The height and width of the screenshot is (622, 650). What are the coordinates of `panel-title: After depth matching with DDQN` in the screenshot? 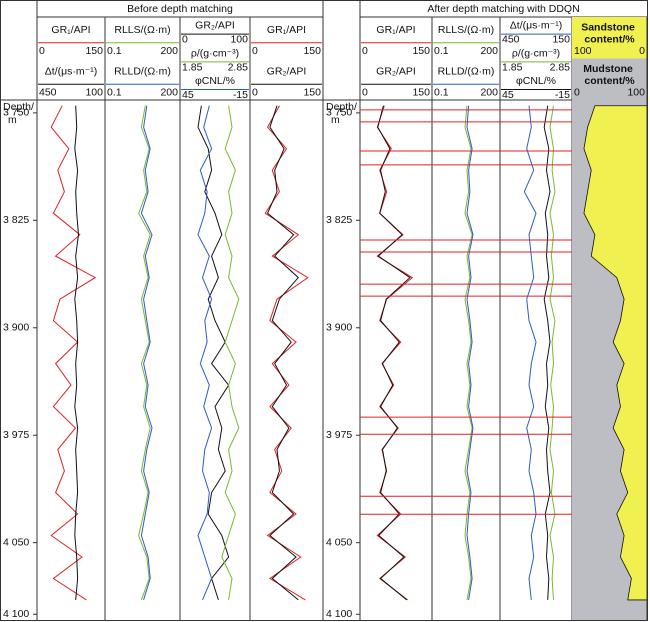 It's located at (503, 9).